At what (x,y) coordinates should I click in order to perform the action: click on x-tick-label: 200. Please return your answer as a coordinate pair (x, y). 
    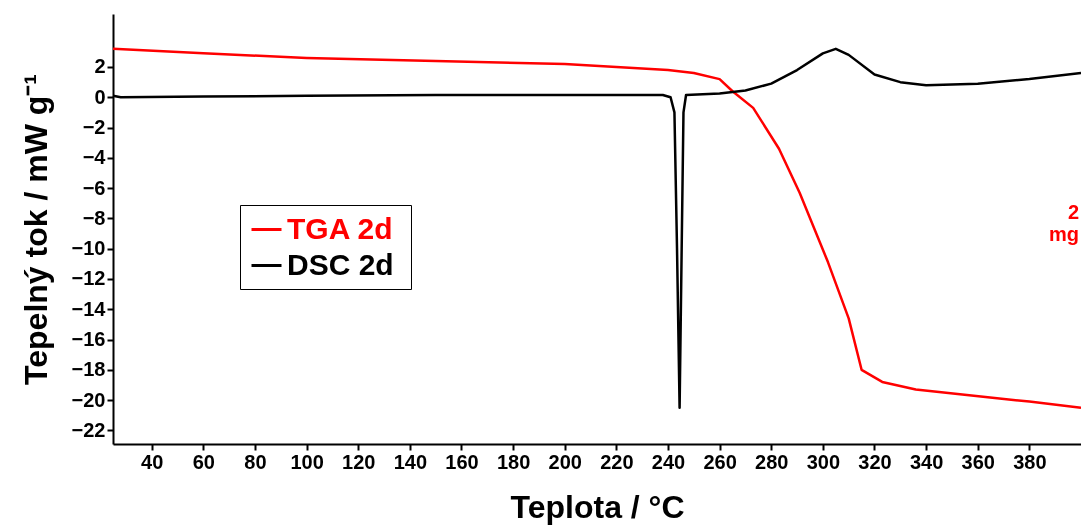
    Looking at the image, I should click on (565, 461).